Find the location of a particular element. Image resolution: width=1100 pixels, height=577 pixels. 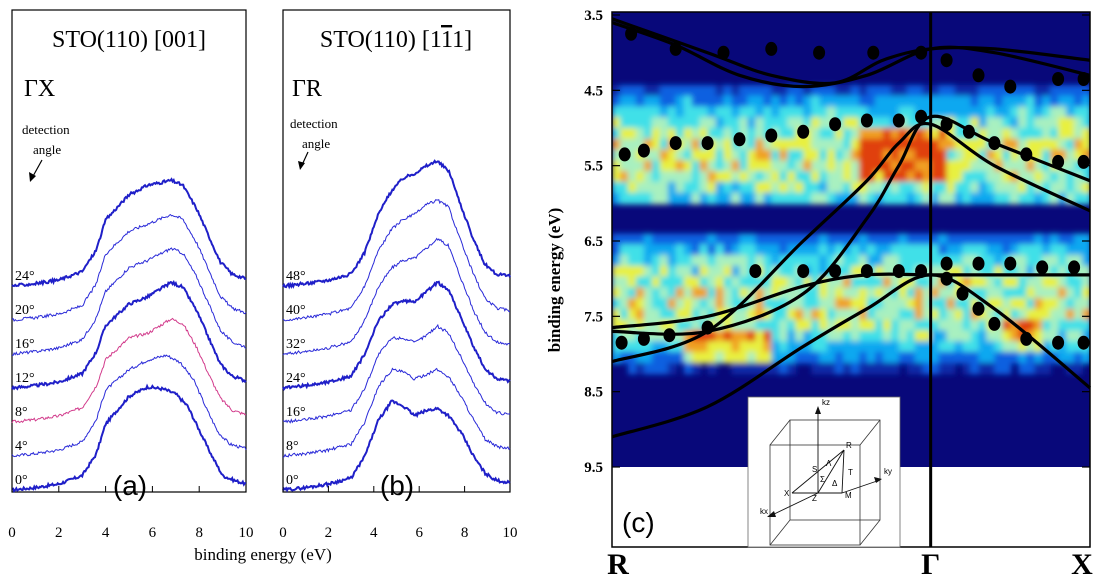

y-tick-label: 4.5 is located at coordinates (593, 91).